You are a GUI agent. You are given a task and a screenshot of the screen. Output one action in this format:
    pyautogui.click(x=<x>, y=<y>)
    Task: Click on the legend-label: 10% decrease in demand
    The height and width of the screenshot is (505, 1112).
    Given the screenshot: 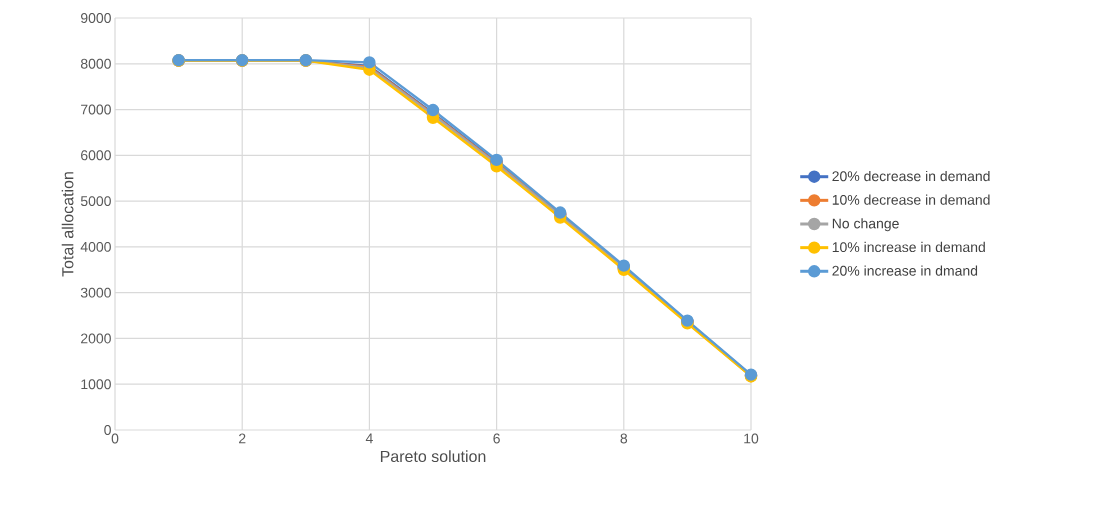 What is the action you would take?
    pyautogui.click(x=911, y=199)
    